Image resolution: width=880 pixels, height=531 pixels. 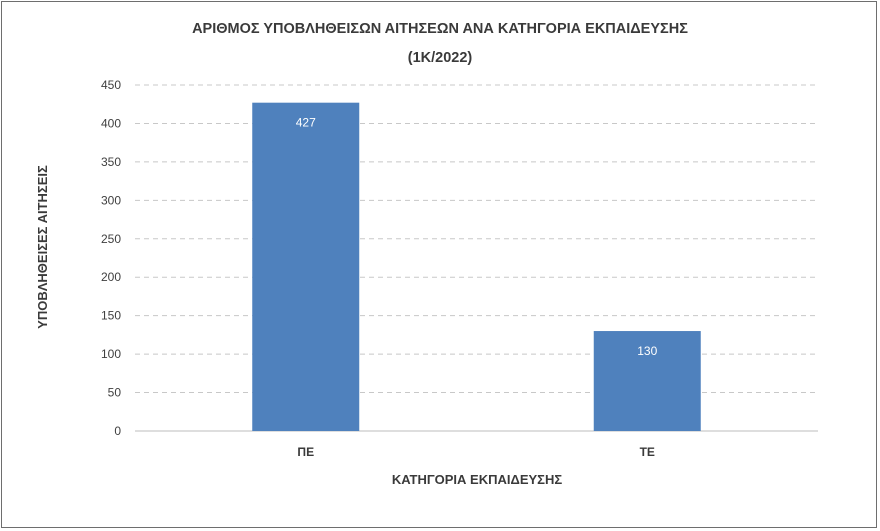 I want to click on x-category-label: ΠΕ, so click(x=305, y=452).